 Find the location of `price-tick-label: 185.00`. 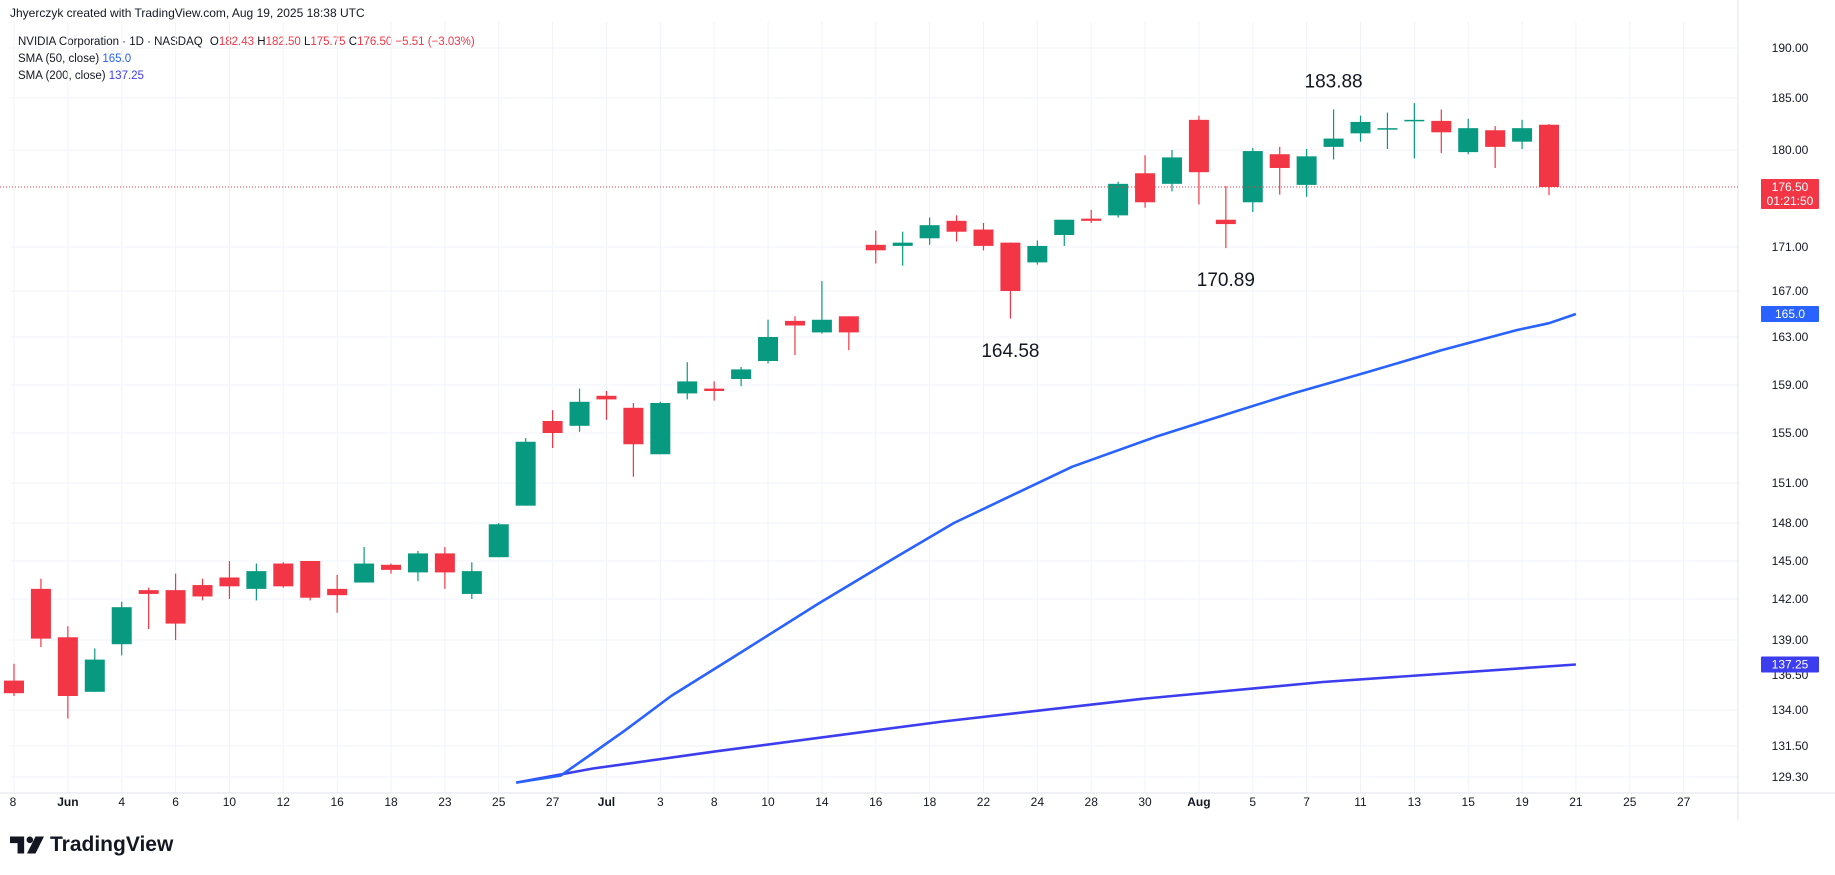

price-tick-label: 185.00 is located at coordinates (1790, 98).